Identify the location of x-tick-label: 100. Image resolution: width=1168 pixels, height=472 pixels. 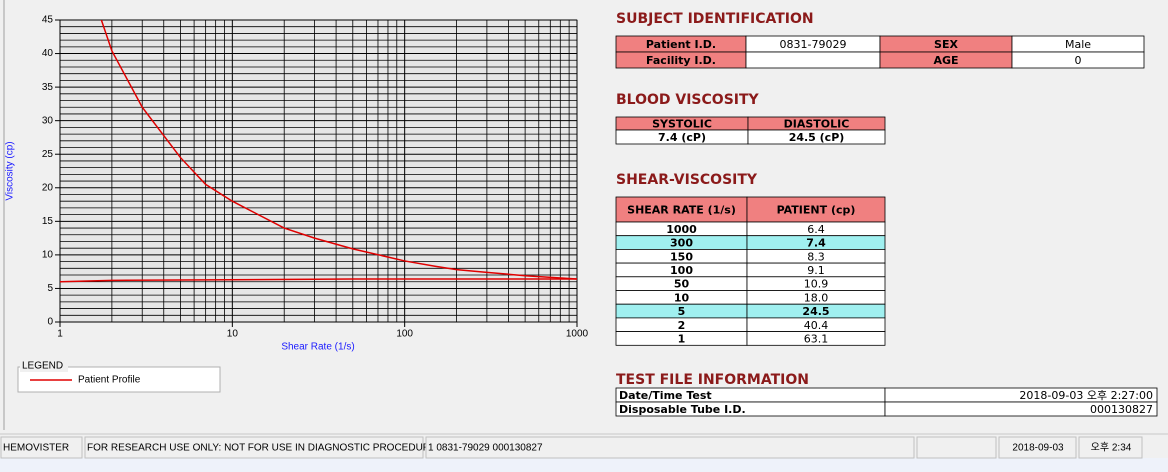
(404, 334).